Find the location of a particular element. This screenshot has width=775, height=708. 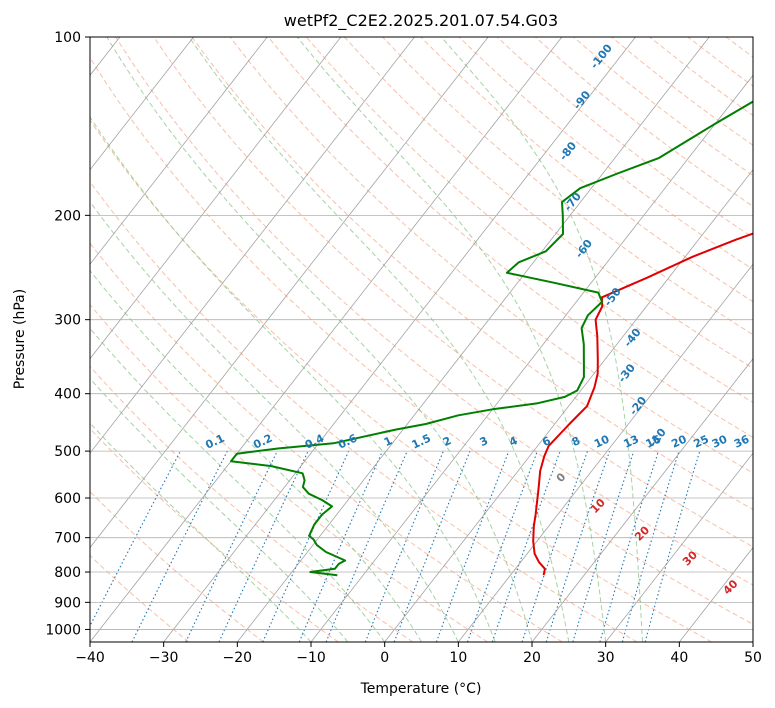

y-tick-label: 600 is located at coordinates (67, 499).